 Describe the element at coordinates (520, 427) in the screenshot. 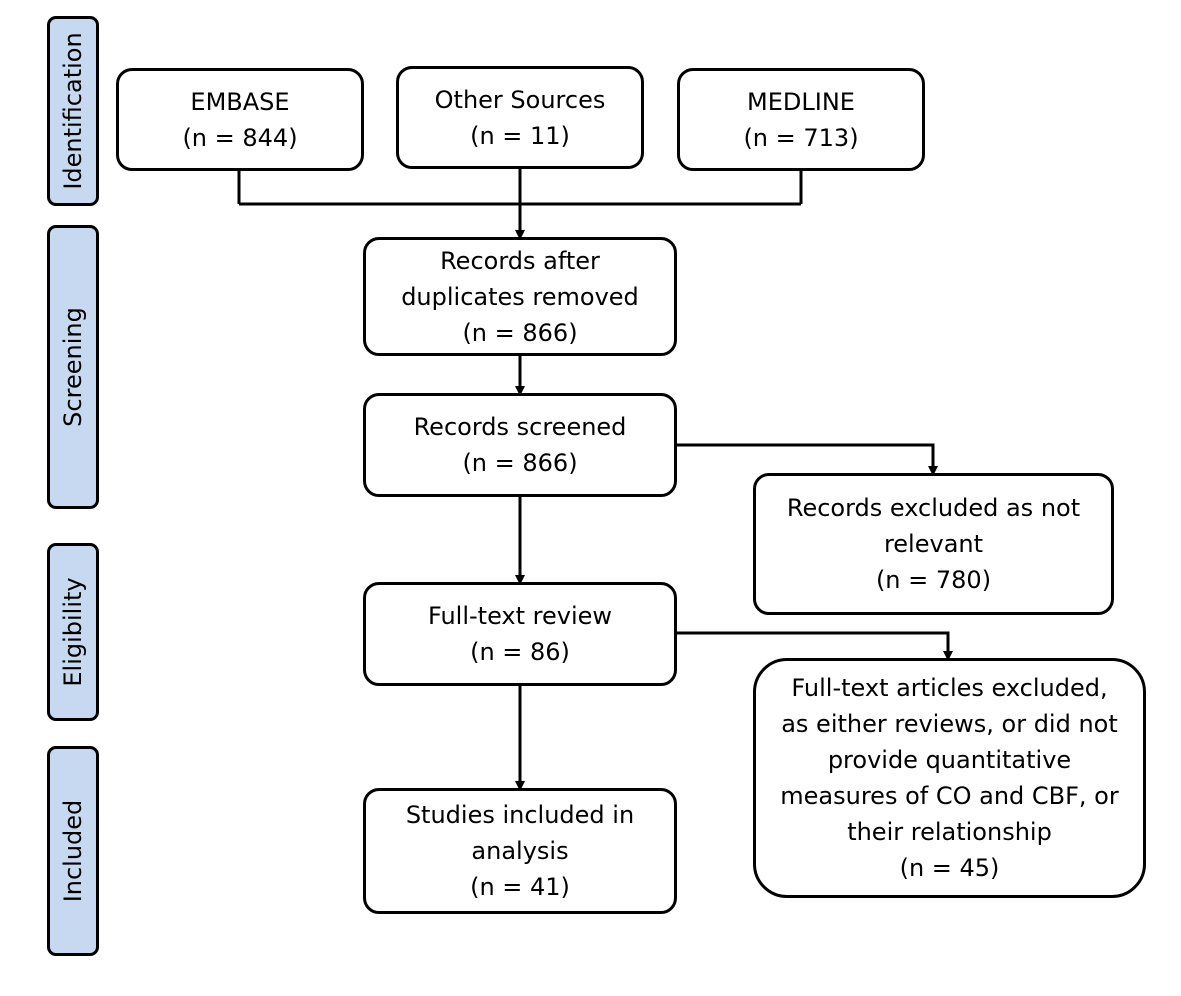

I see `records-screened-title: Records screened` at that location.